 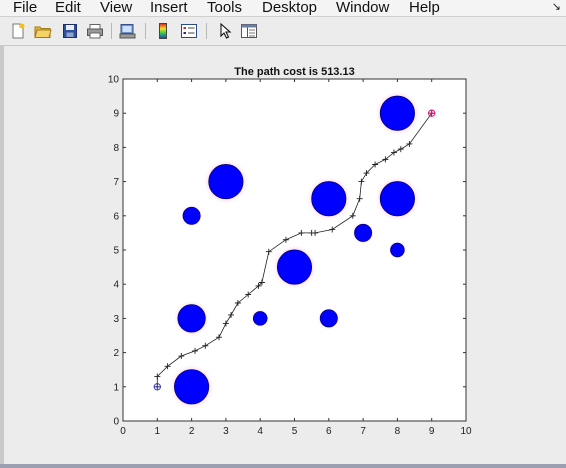 I want to click on legend-icon, so click(x=189, y=31).